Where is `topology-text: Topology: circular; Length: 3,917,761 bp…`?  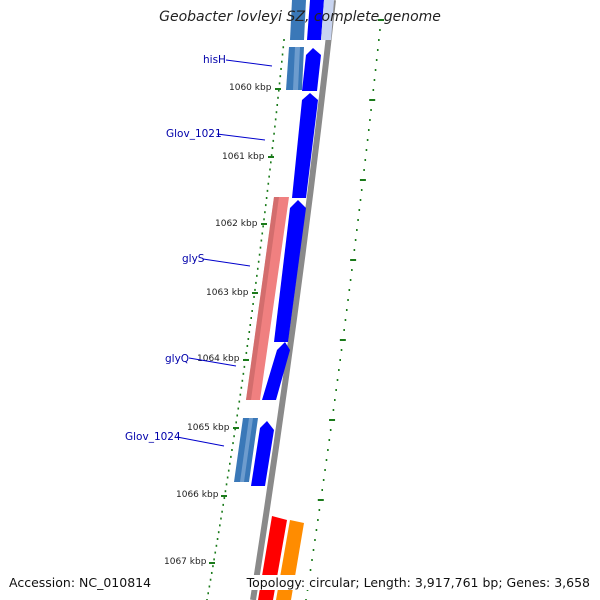 topology-text: Topology: circular; Length: 3,917,761 bp… is located at coordinates (417, 582).